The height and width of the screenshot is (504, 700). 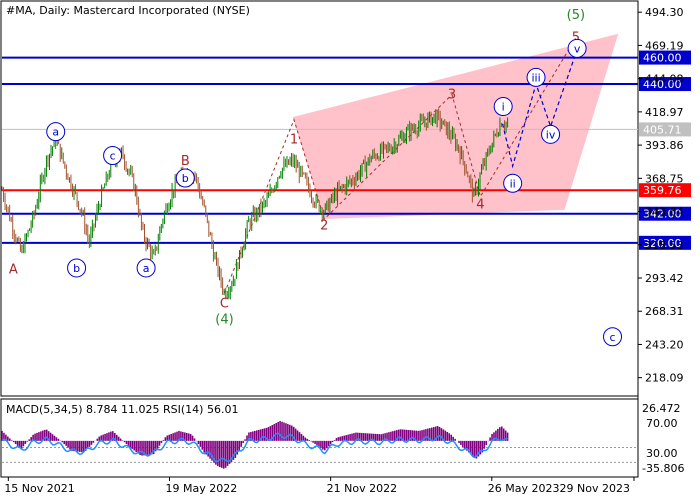 I want to click on x-tick-label: 19 May 2022, so click(x=201, y=488).